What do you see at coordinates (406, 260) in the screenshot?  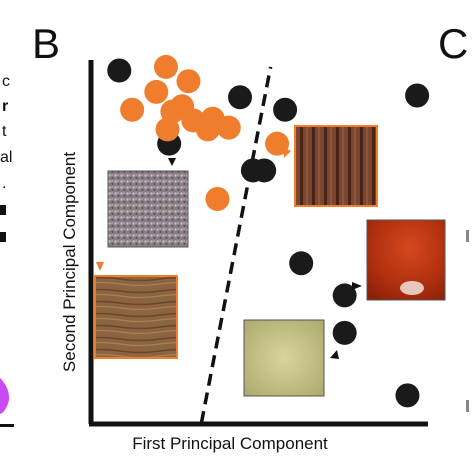 I see `texture-glossy-red-image` at bounding box center [406, 260].